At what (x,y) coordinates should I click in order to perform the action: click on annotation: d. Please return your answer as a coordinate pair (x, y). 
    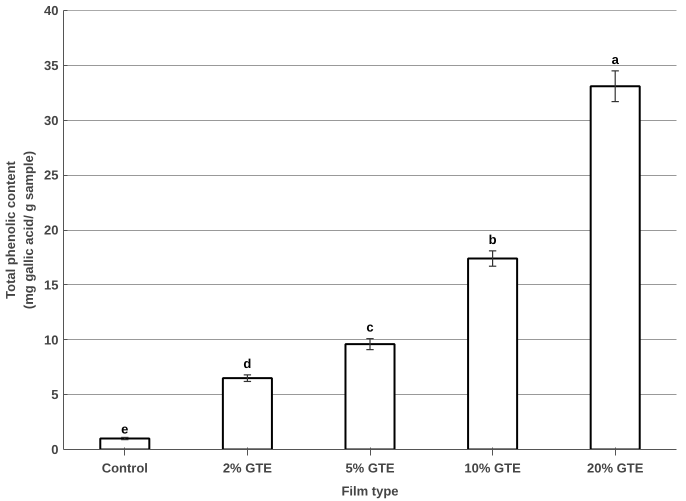
    Looking at the image, I should click on (247, 363).